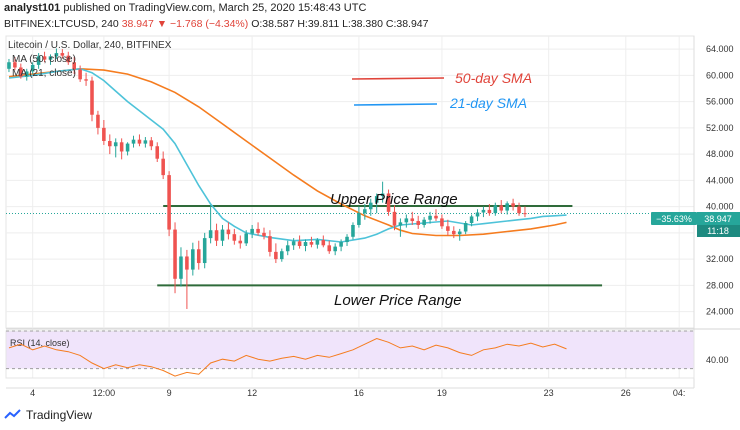 This screenshot has width=740, height=430. What do you see at coordinates (720, 154) in the screenshot?
I see `price-tick-label: 48.000` at bounding box center [720, 154].